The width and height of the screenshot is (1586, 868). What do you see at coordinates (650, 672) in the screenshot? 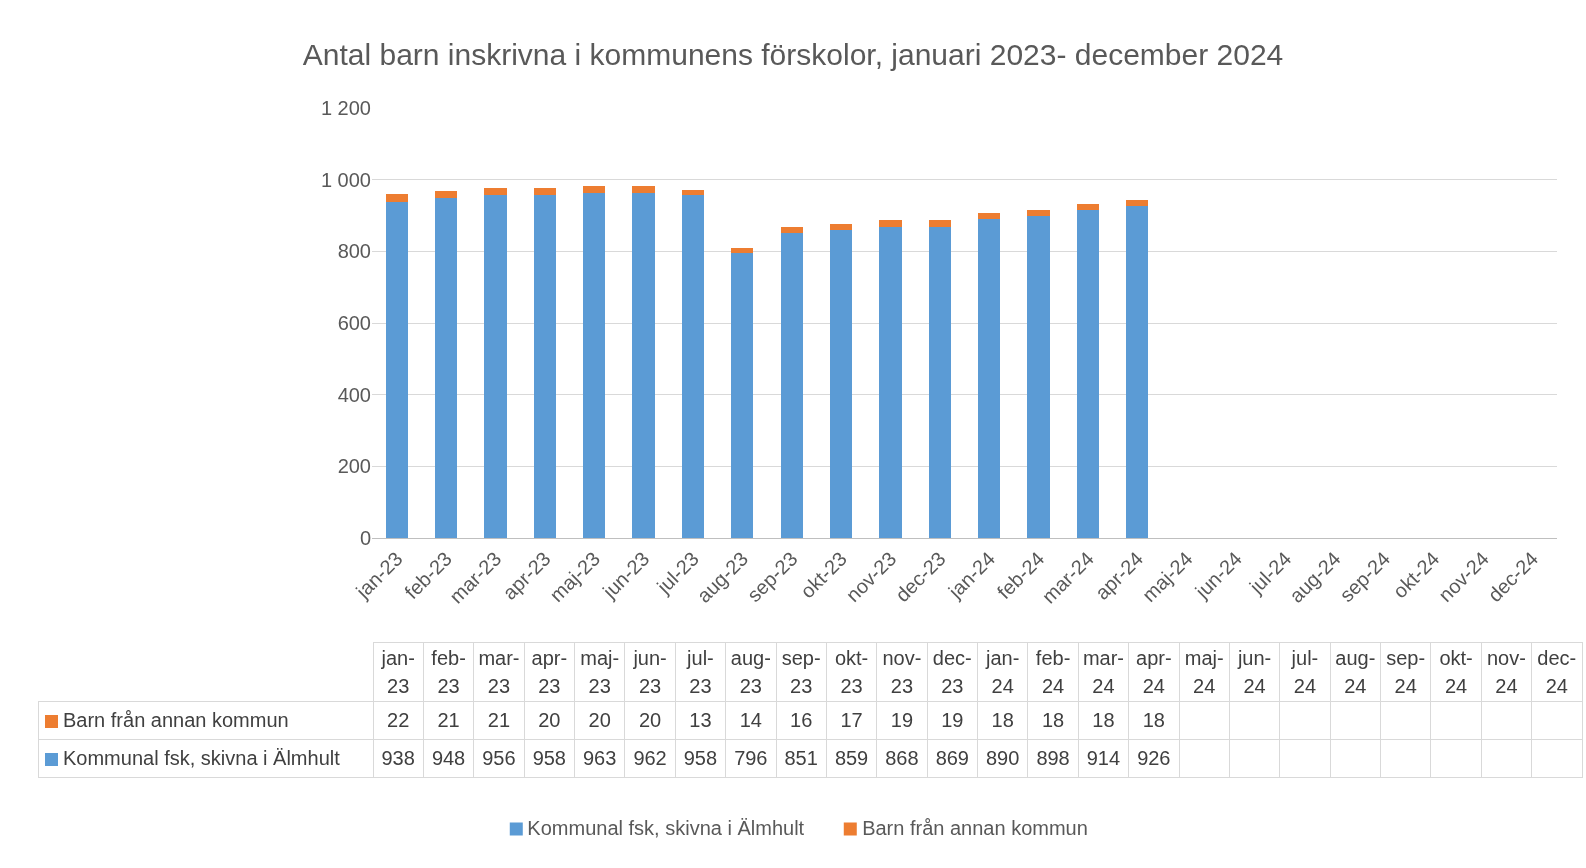
I see `category-label: jun-23` at bounding box center [650, 672].